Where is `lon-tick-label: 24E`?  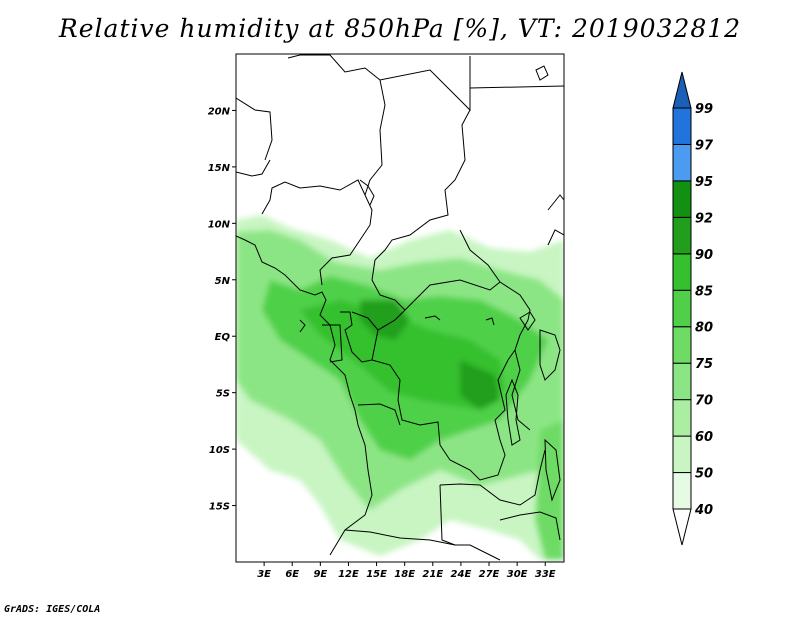 lon-tick-label: 24E is located at coordinates (461, 574).